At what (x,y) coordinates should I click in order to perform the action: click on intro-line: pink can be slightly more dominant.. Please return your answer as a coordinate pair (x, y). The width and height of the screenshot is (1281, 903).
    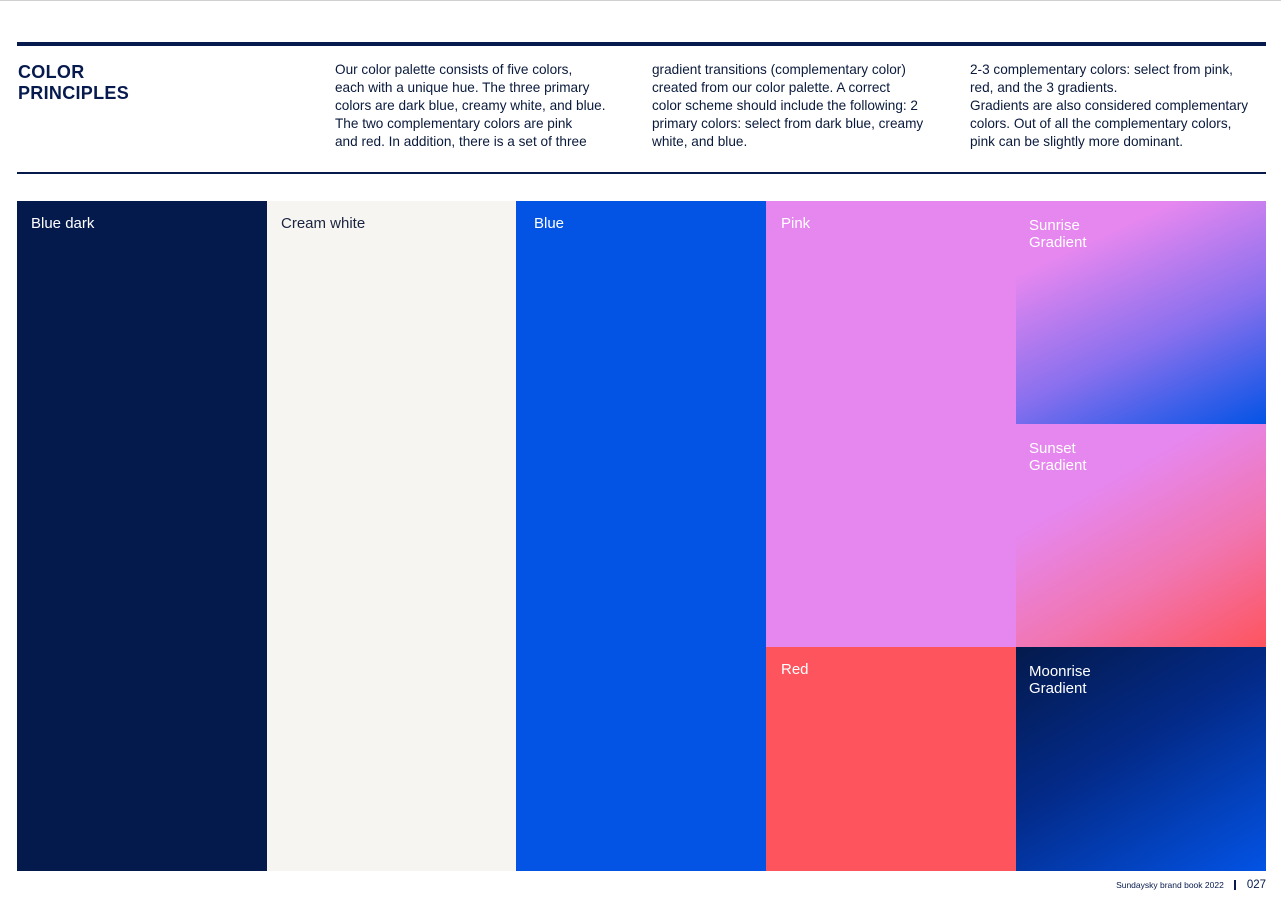
    Looking at the image, I should click on (1077, 141).